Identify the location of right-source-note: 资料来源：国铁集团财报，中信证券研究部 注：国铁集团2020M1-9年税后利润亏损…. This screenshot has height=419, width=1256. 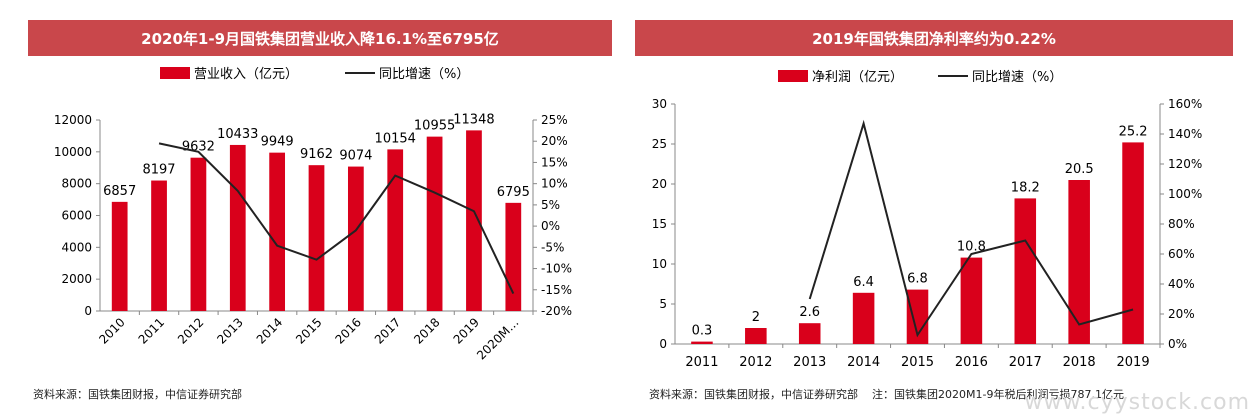
(886, 394).